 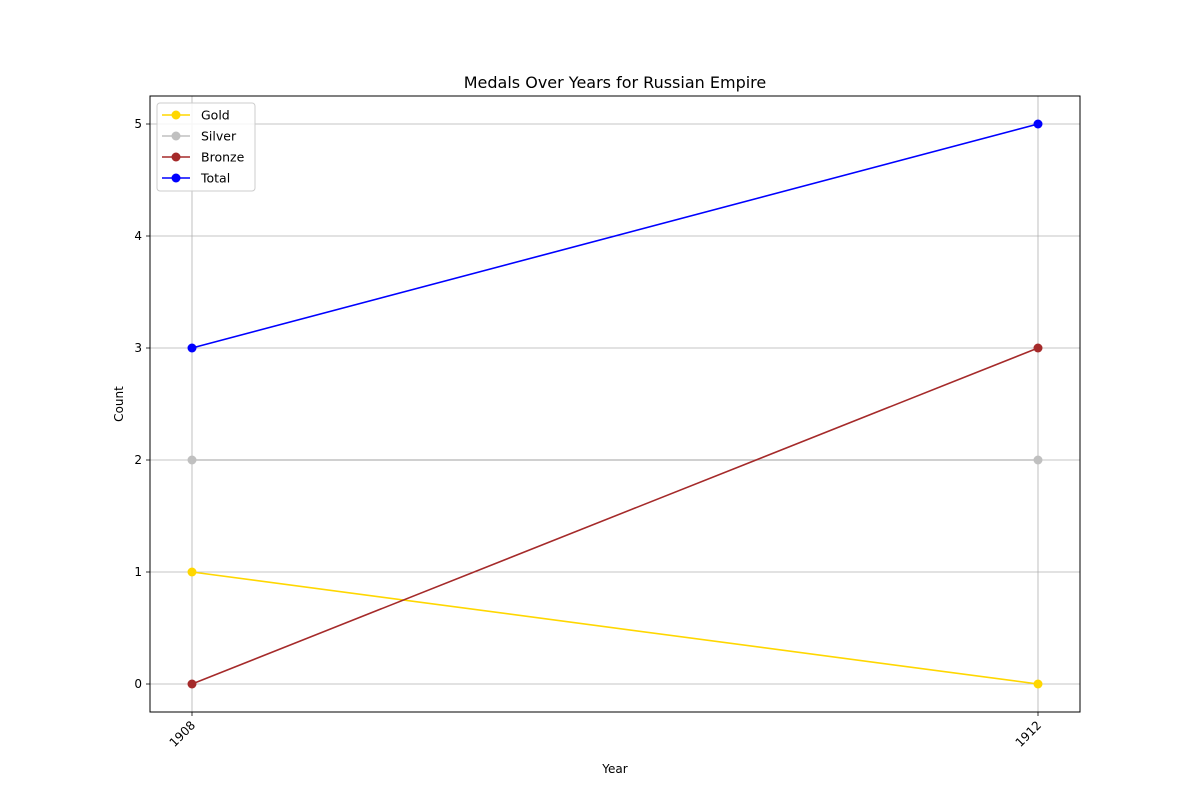 I want to click on legend-marker-gold, so click(x=176, y=115).